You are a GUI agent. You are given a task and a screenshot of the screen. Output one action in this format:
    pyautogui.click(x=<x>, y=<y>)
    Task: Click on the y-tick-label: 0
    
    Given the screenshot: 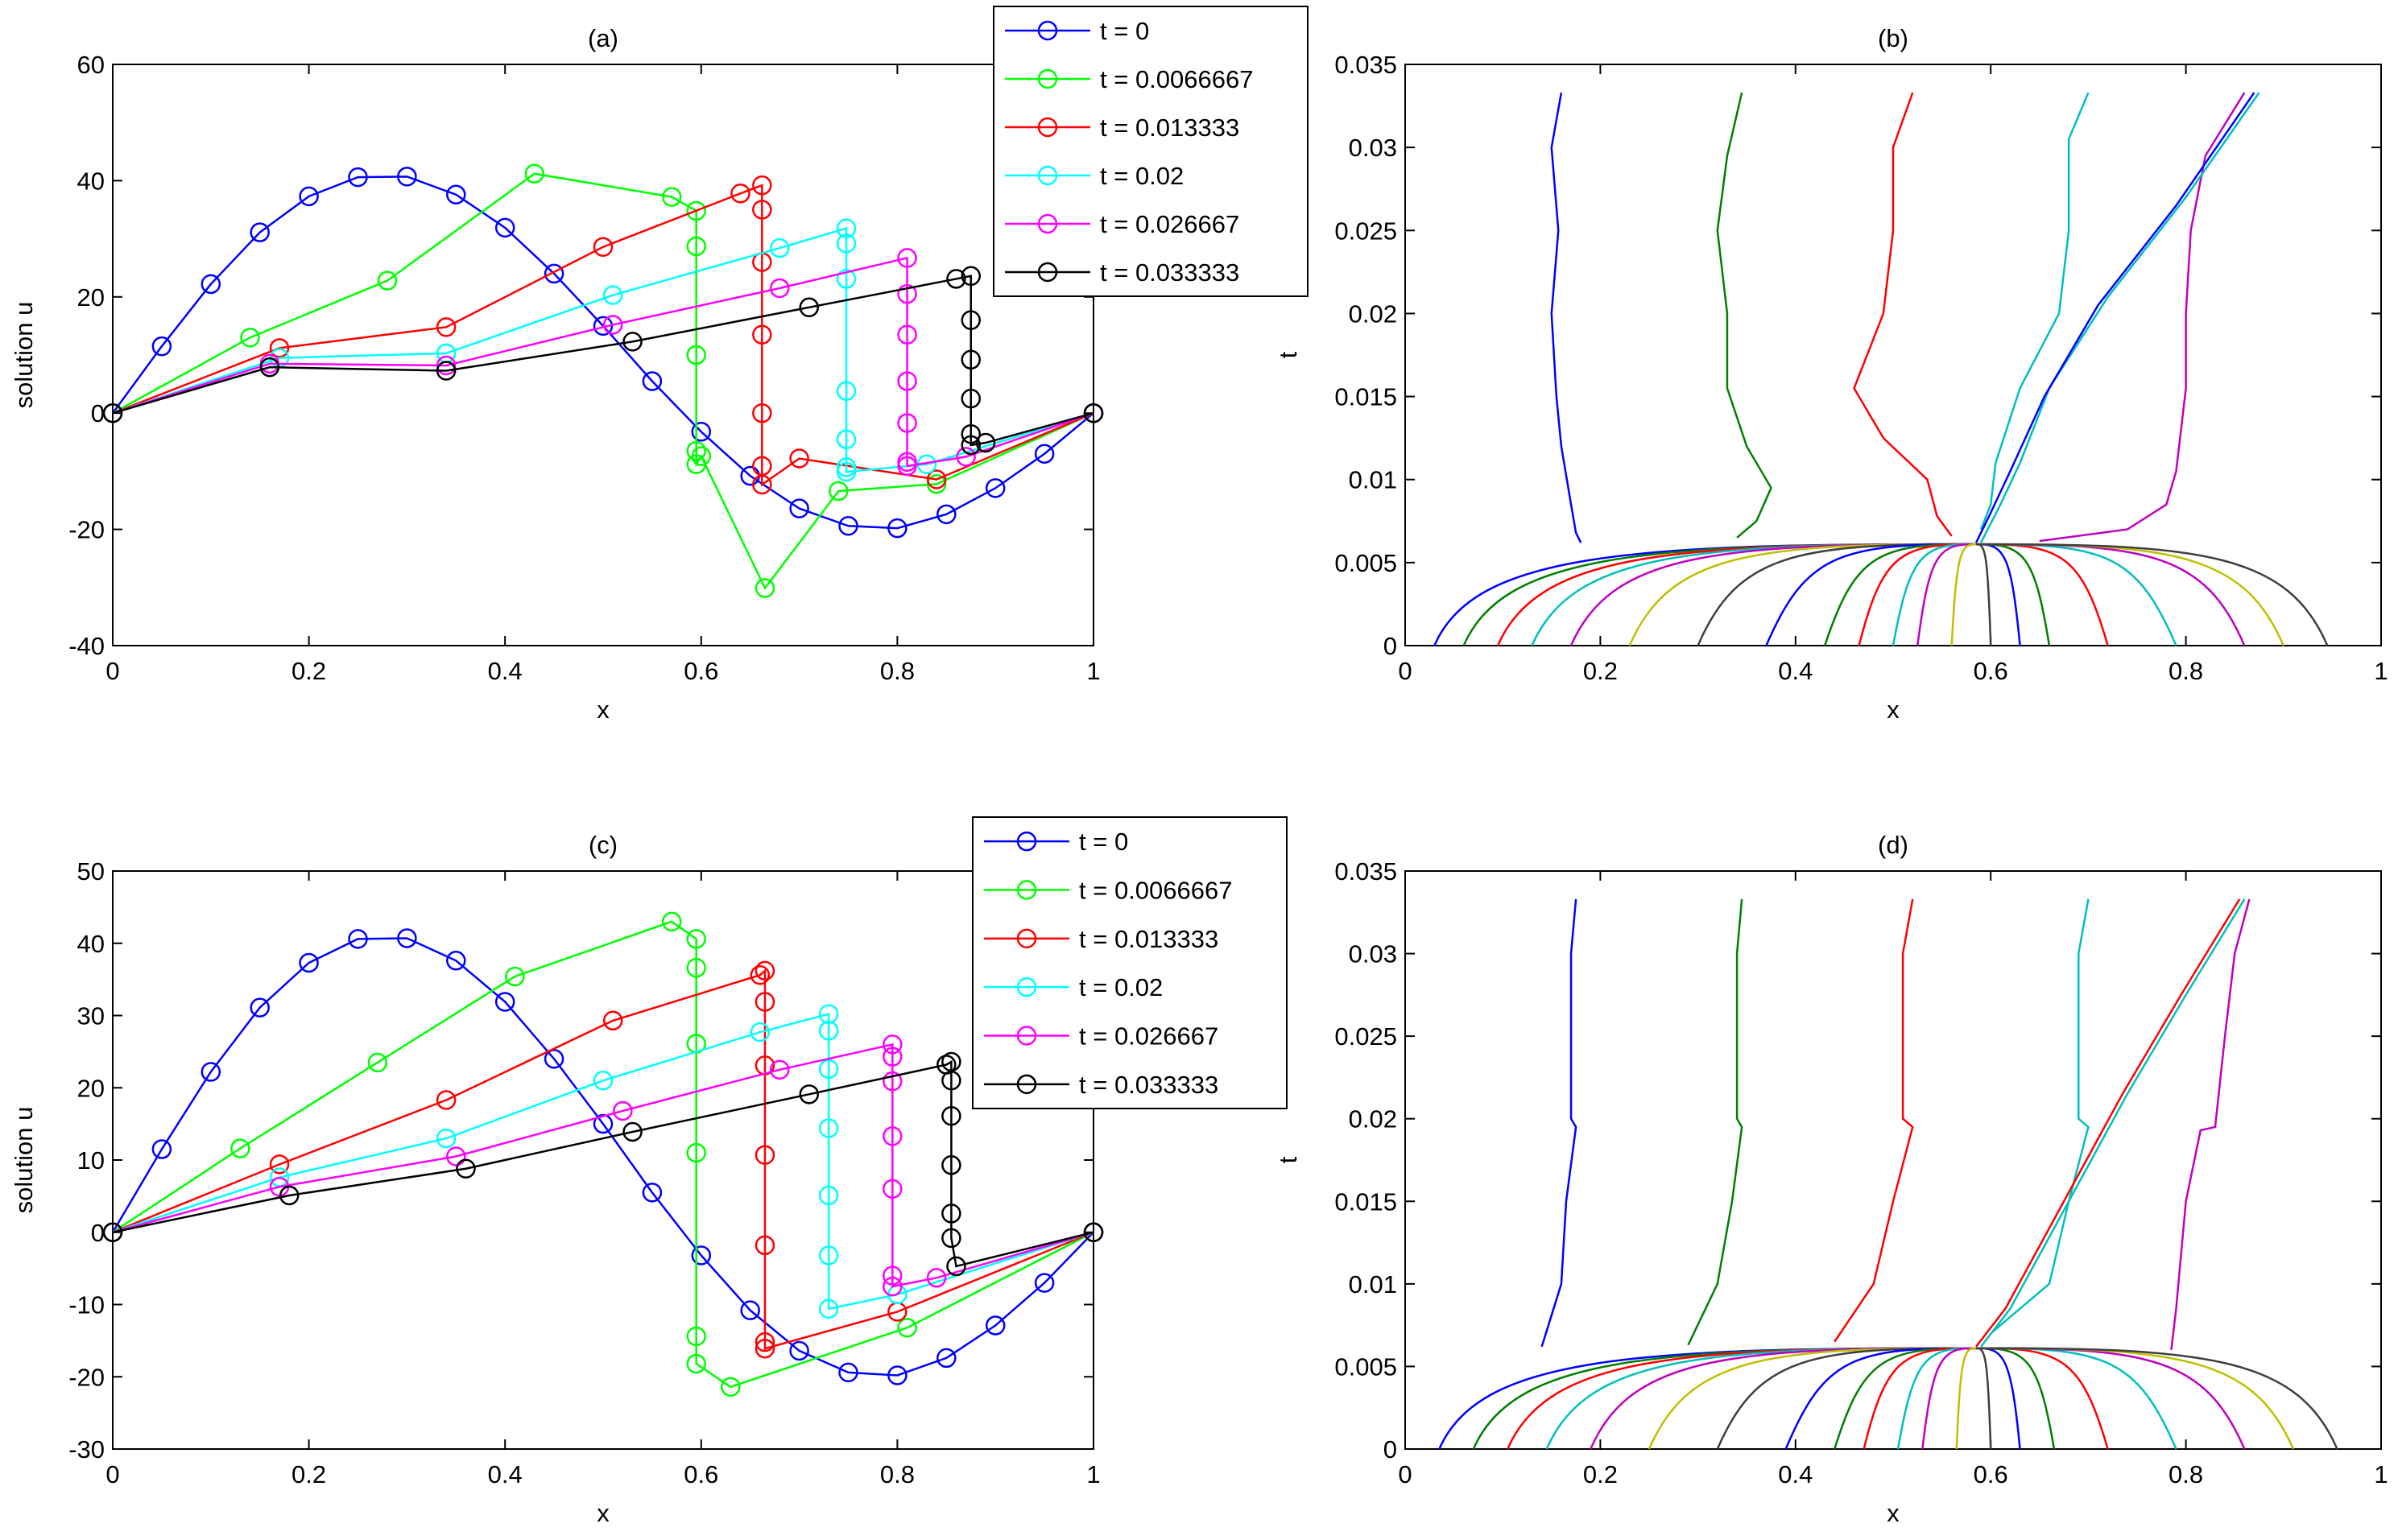 What is the action you would take?
    pyautogui.click(x=1390, y=646)
    